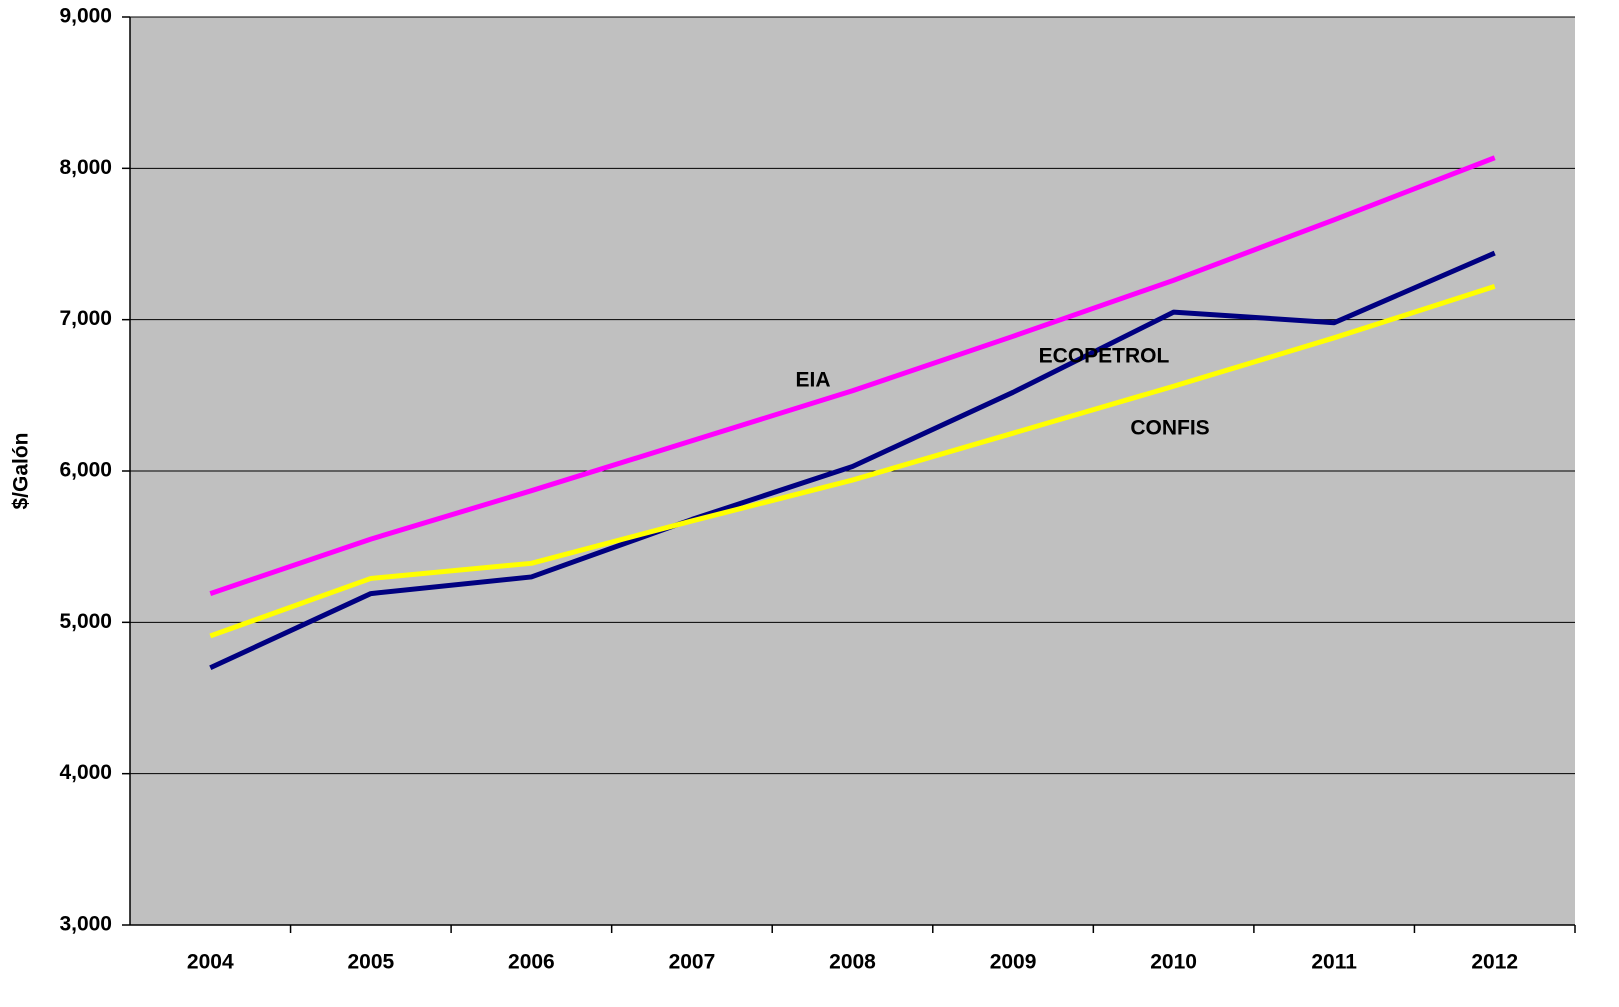  I want to click on series-label: EIA, so click(812, 380).